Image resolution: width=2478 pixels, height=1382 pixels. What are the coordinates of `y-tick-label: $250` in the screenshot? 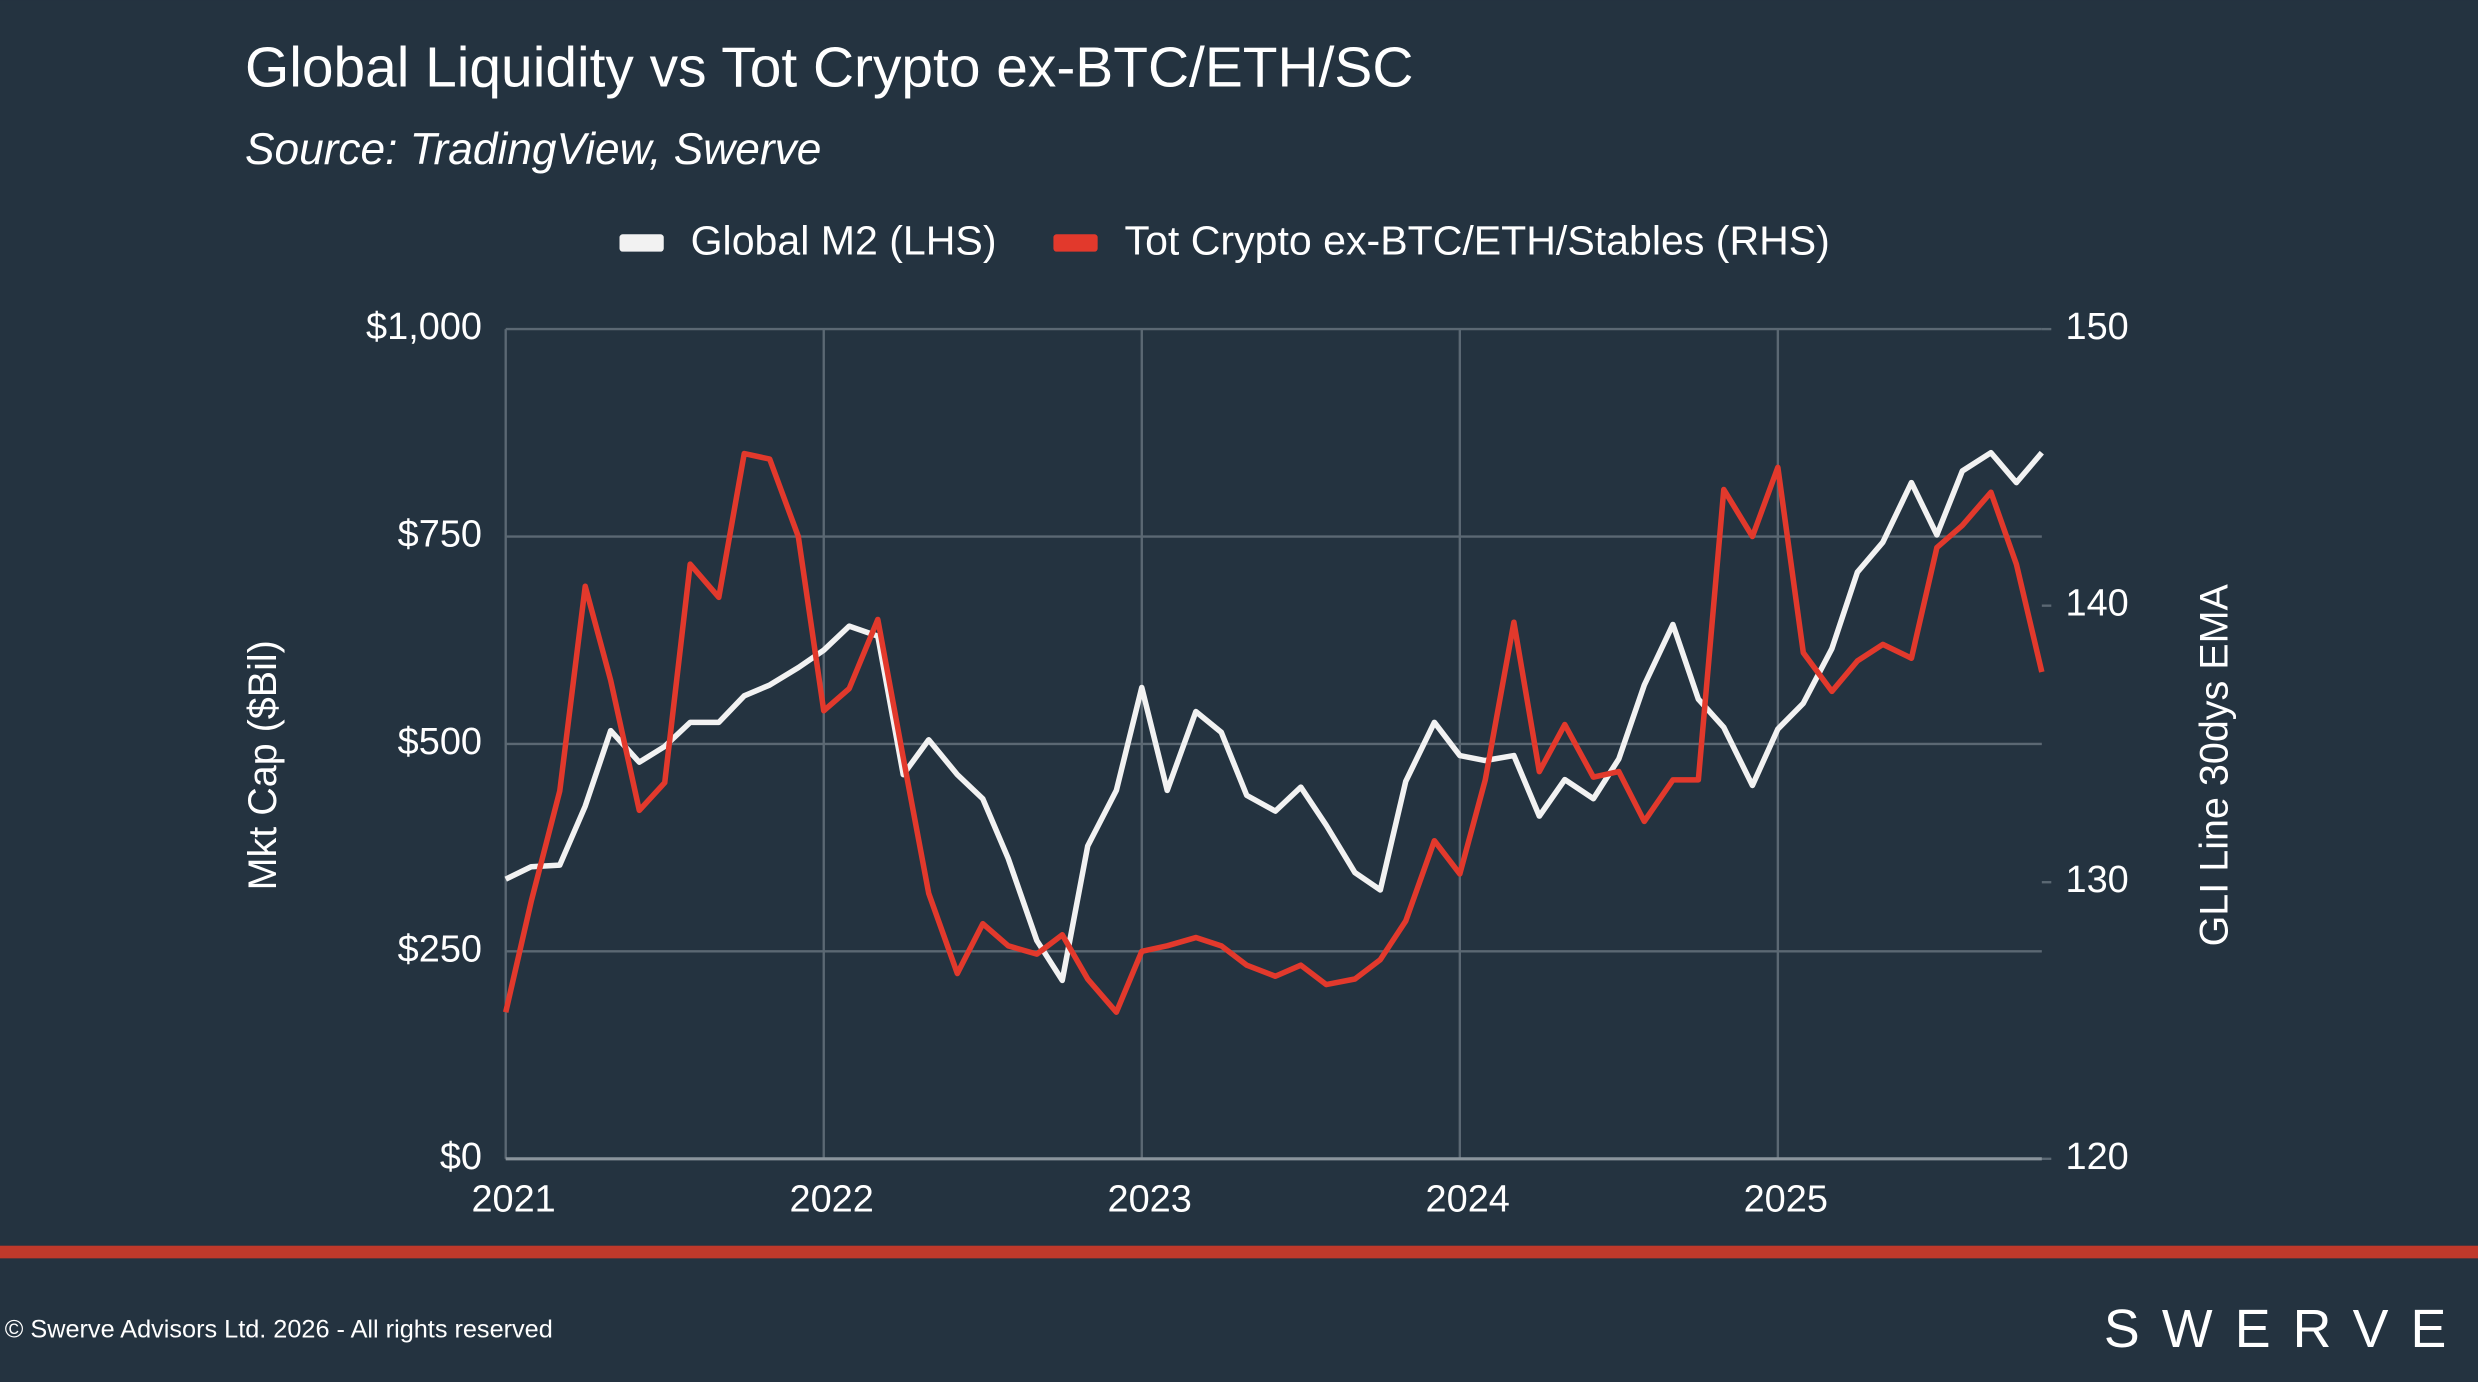 It's located at (440, 949).